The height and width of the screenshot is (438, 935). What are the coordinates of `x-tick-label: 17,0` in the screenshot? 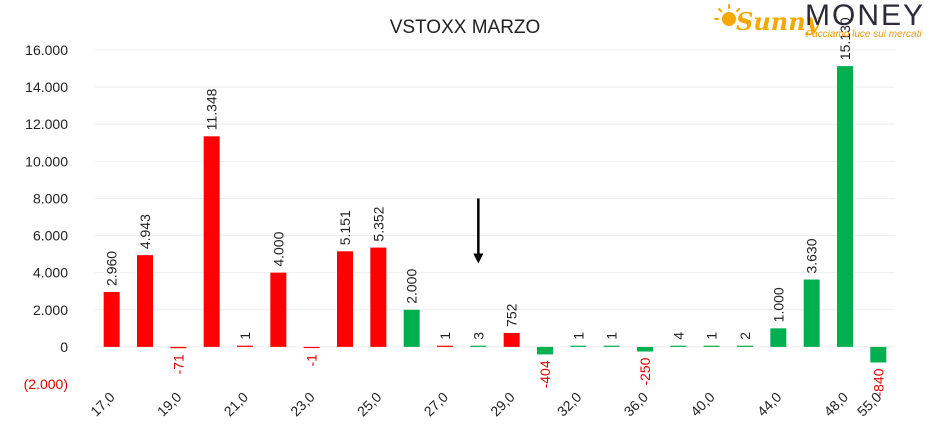 It's located at (102, 404).